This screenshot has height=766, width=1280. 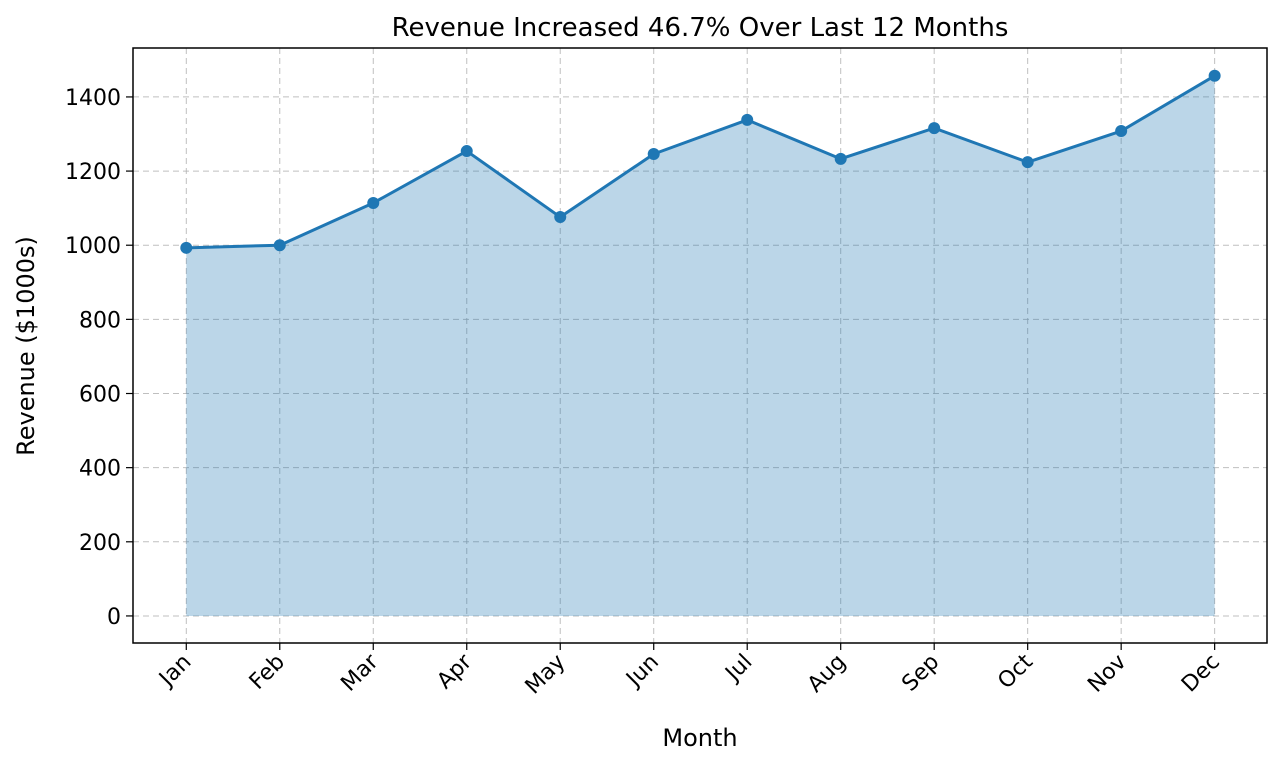 I want to click on x-tick-label: Sep, so click(x=920, y=673).